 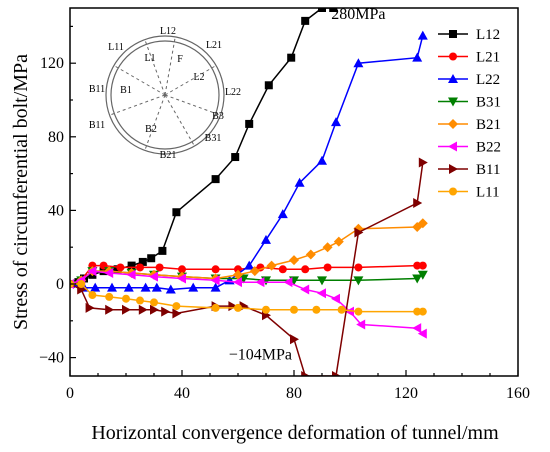 I want to click on legend-label: B21, so click(x=488, y=125).